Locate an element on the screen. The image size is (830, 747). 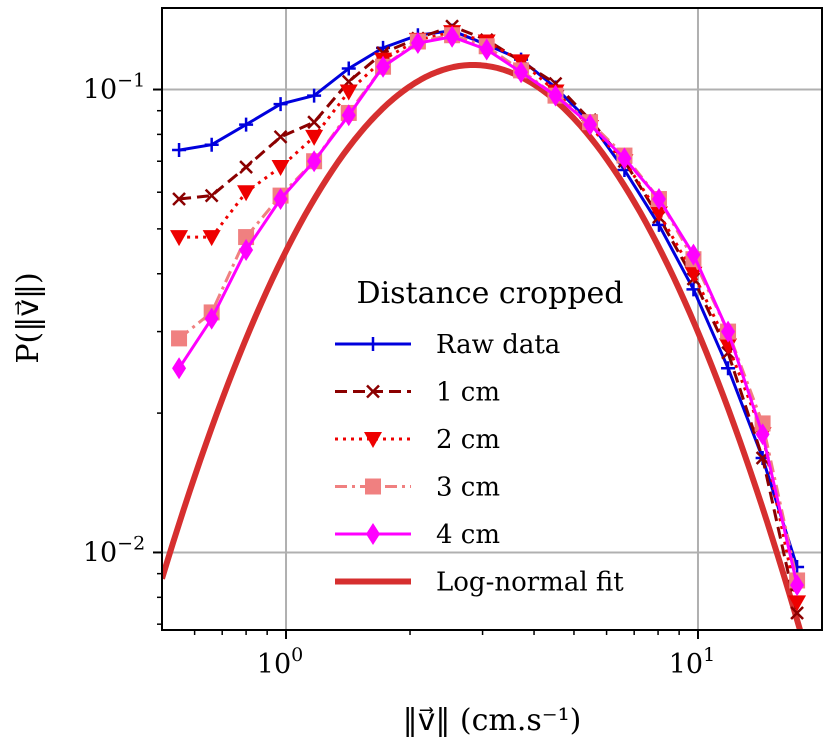
y-tick-label: 10⁻¹ is located at coordinates (114, 88).